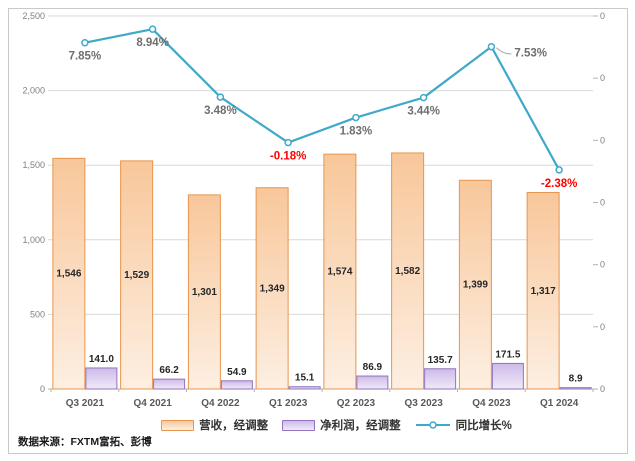 Image resolution: width=635 pixels, height=461 pixels. What do you see at coordinates (169, 370) in the screenshot?
I see `bar-value-label: 66.2` at bounding box center [169, 370].